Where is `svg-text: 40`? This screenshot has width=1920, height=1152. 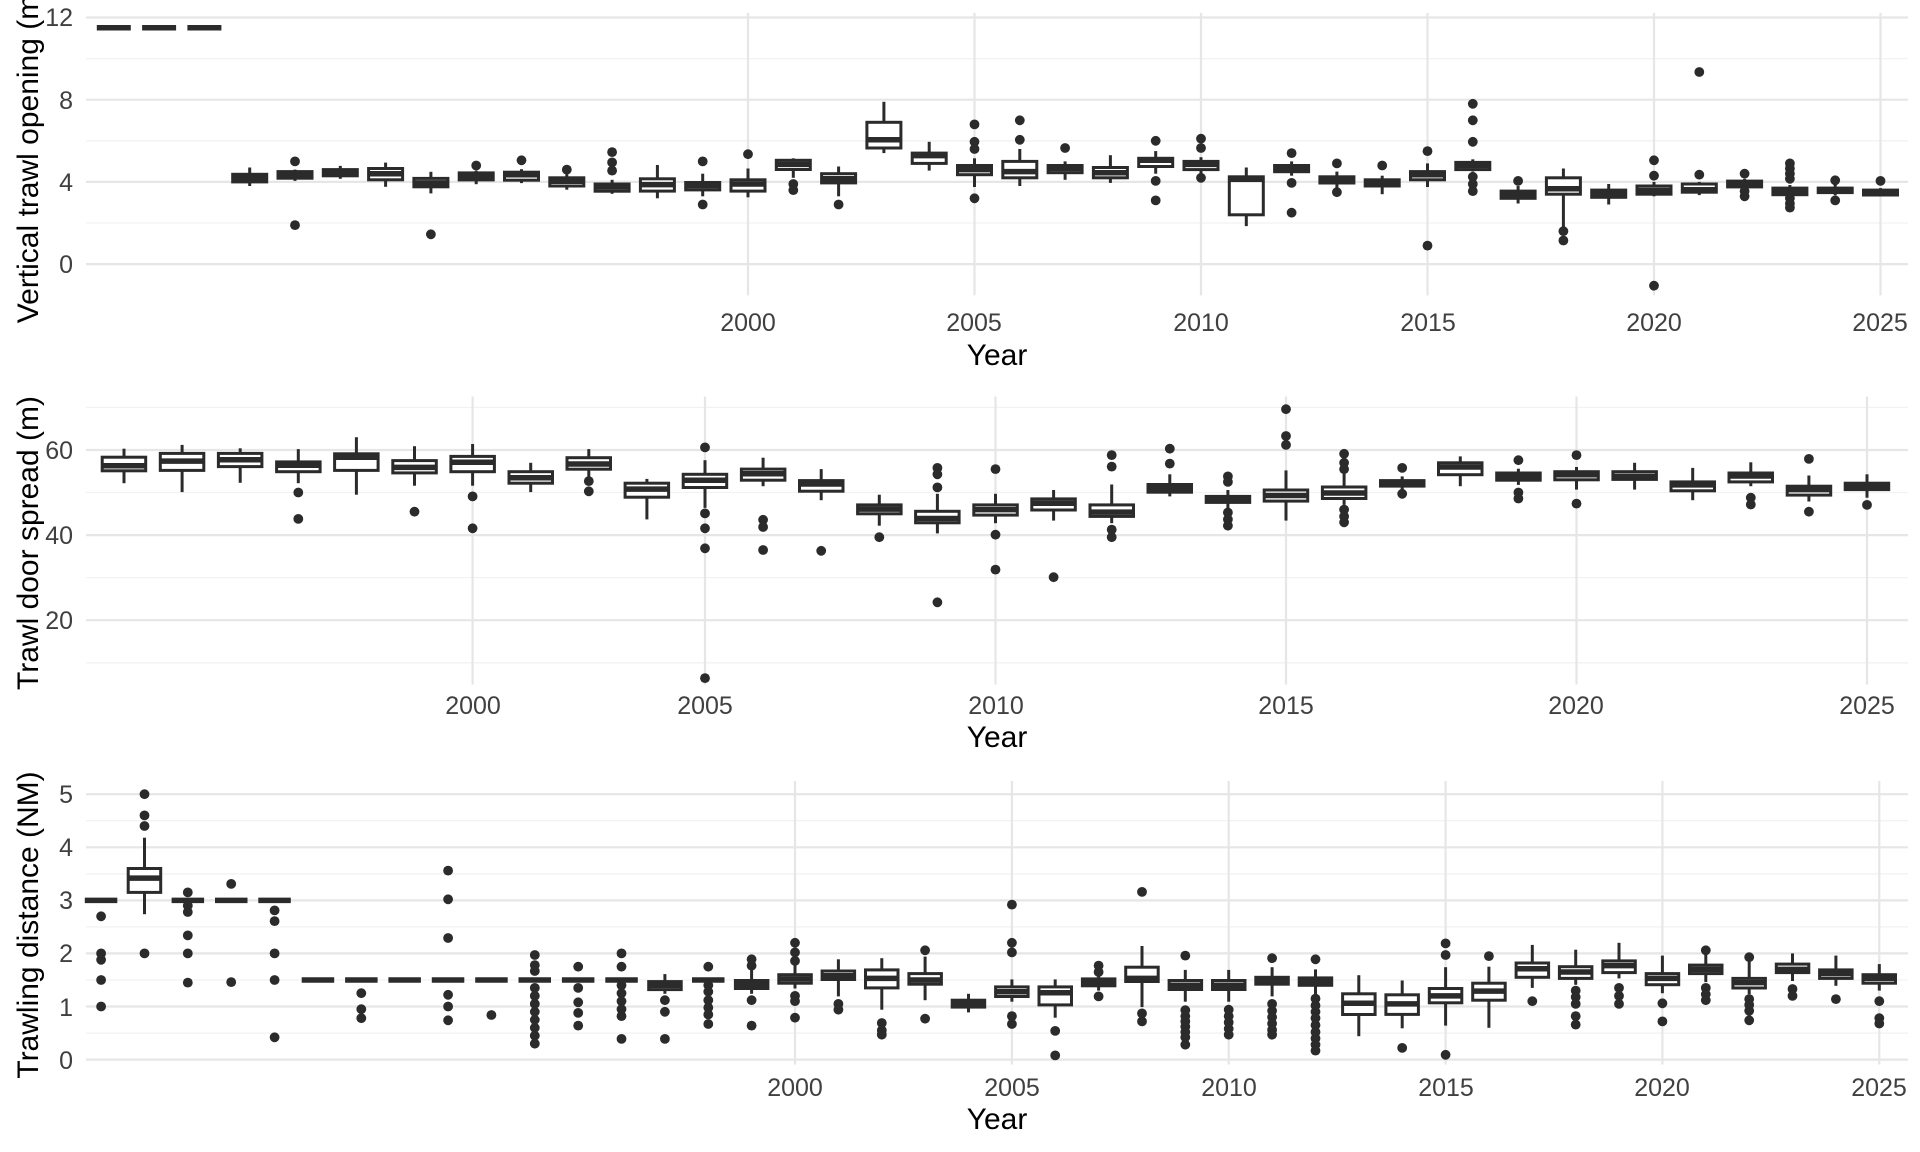 svg-text: 40 is located at coordinates (59, 536).